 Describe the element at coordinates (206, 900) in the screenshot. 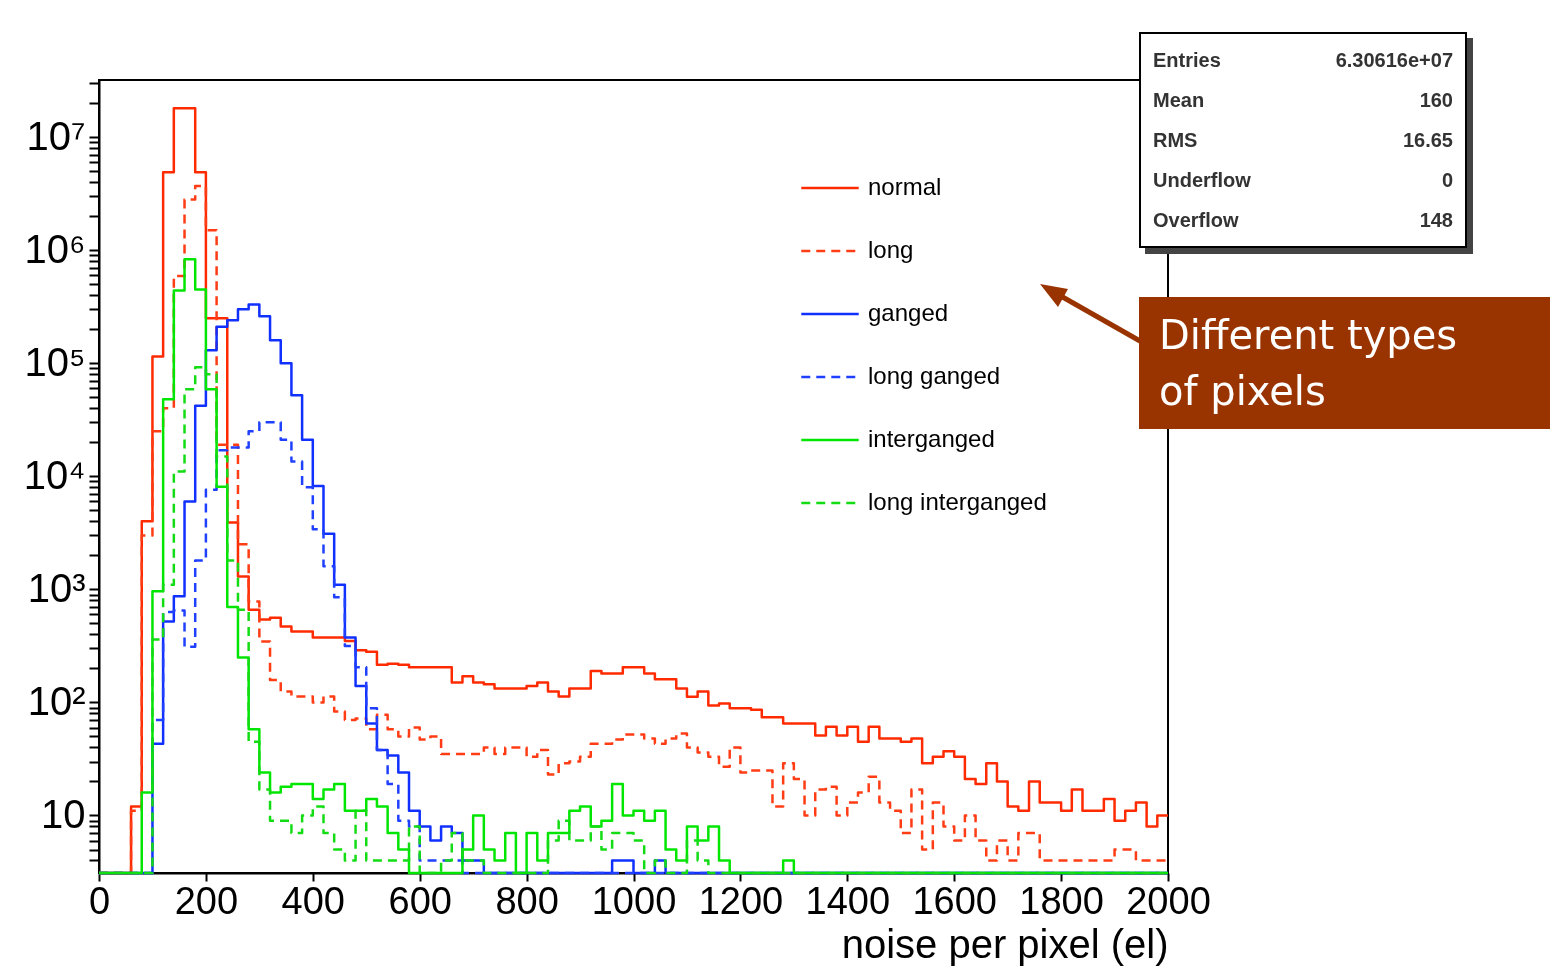

I see `x-tick-label: 200` at that location.